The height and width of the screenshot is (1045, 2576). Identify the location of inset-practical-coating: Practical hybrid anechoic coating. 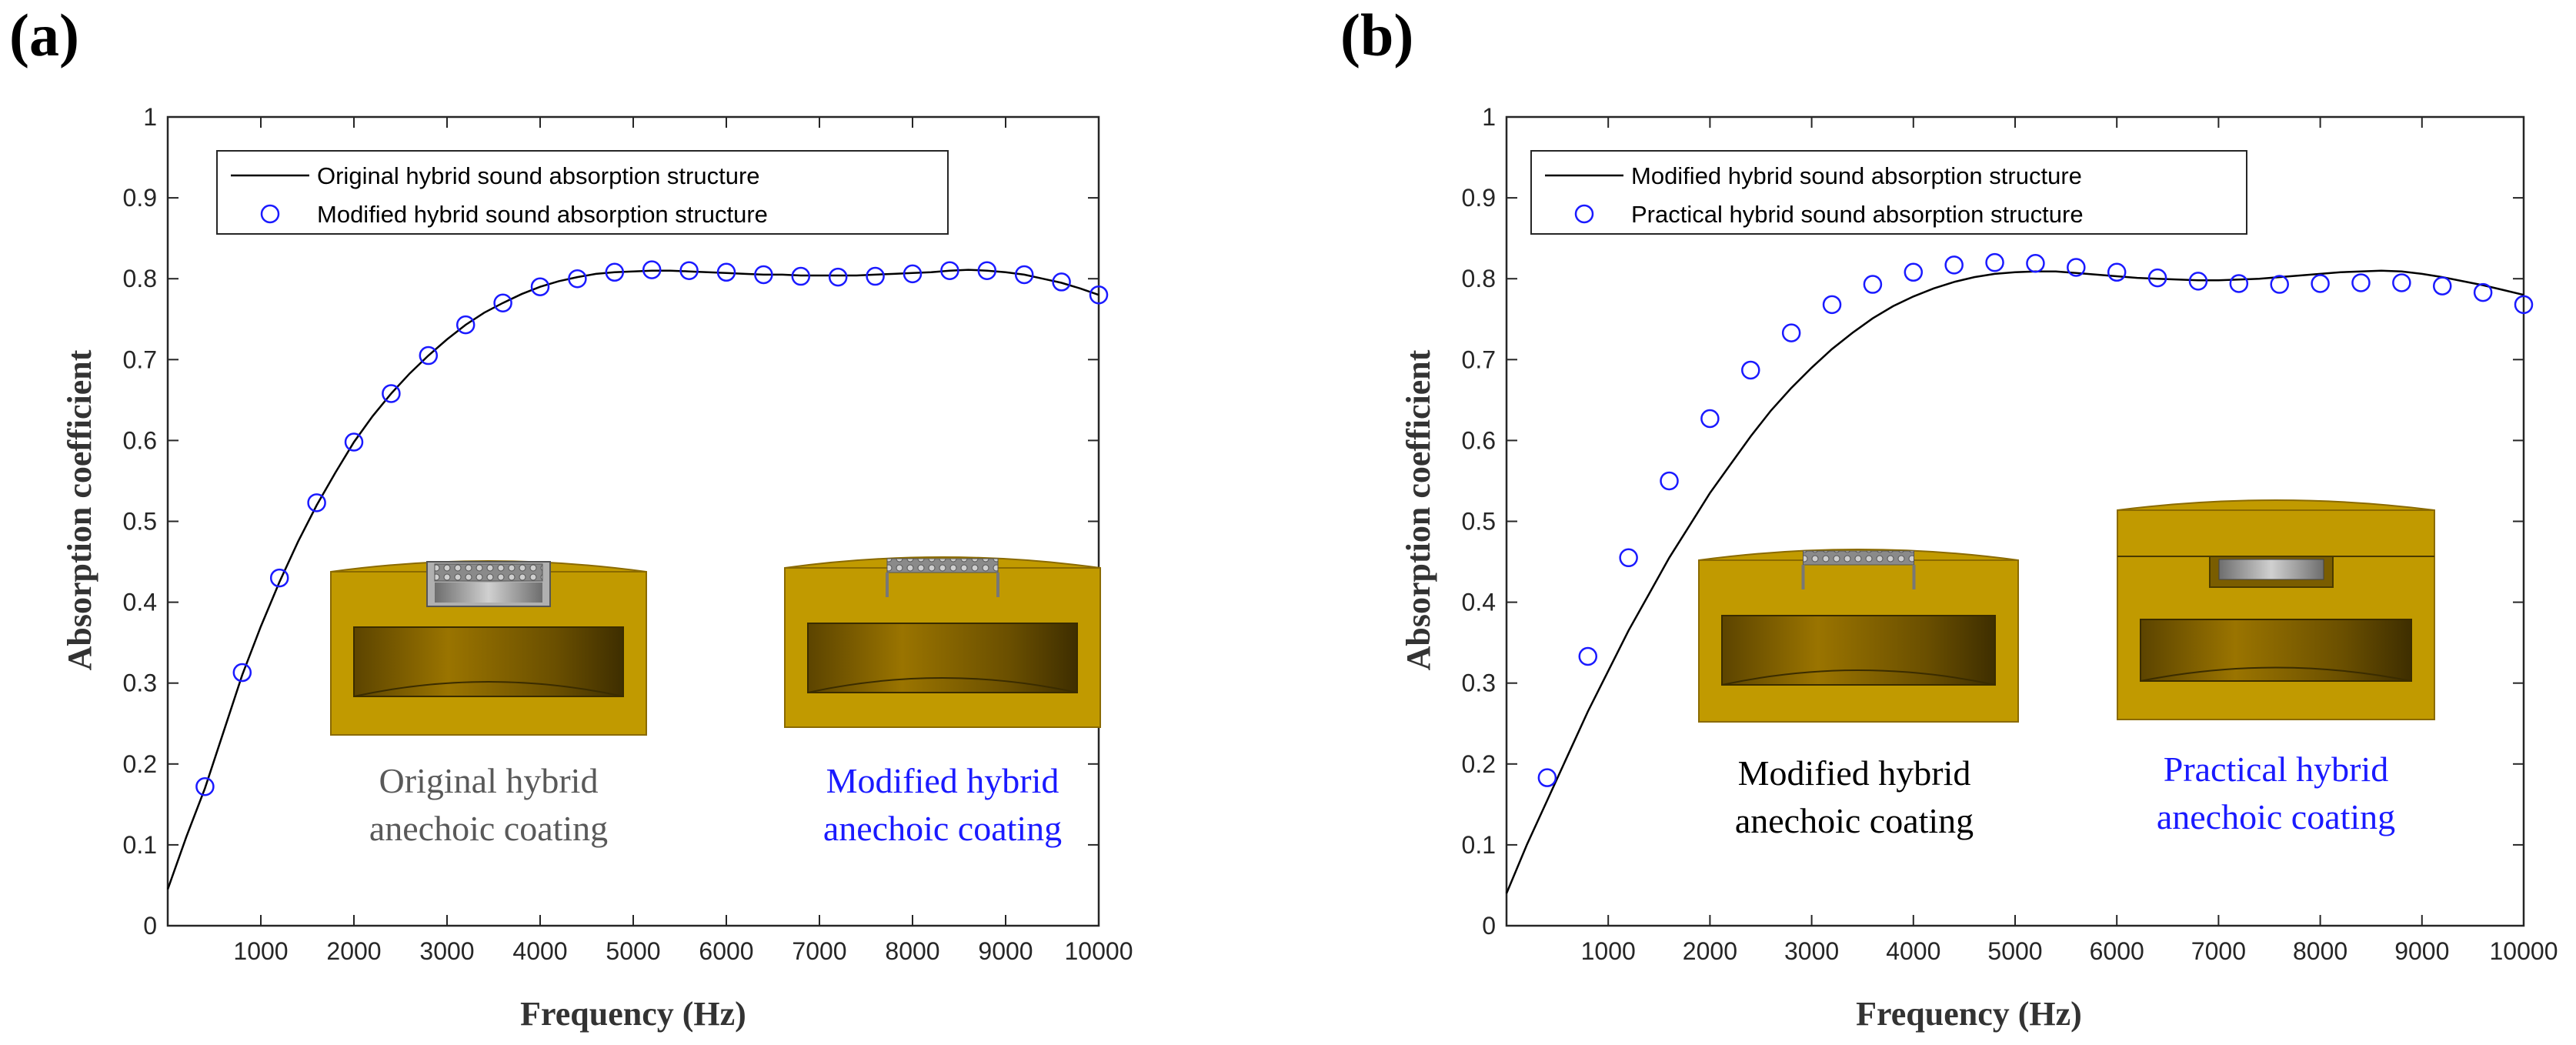
(2276, 667).